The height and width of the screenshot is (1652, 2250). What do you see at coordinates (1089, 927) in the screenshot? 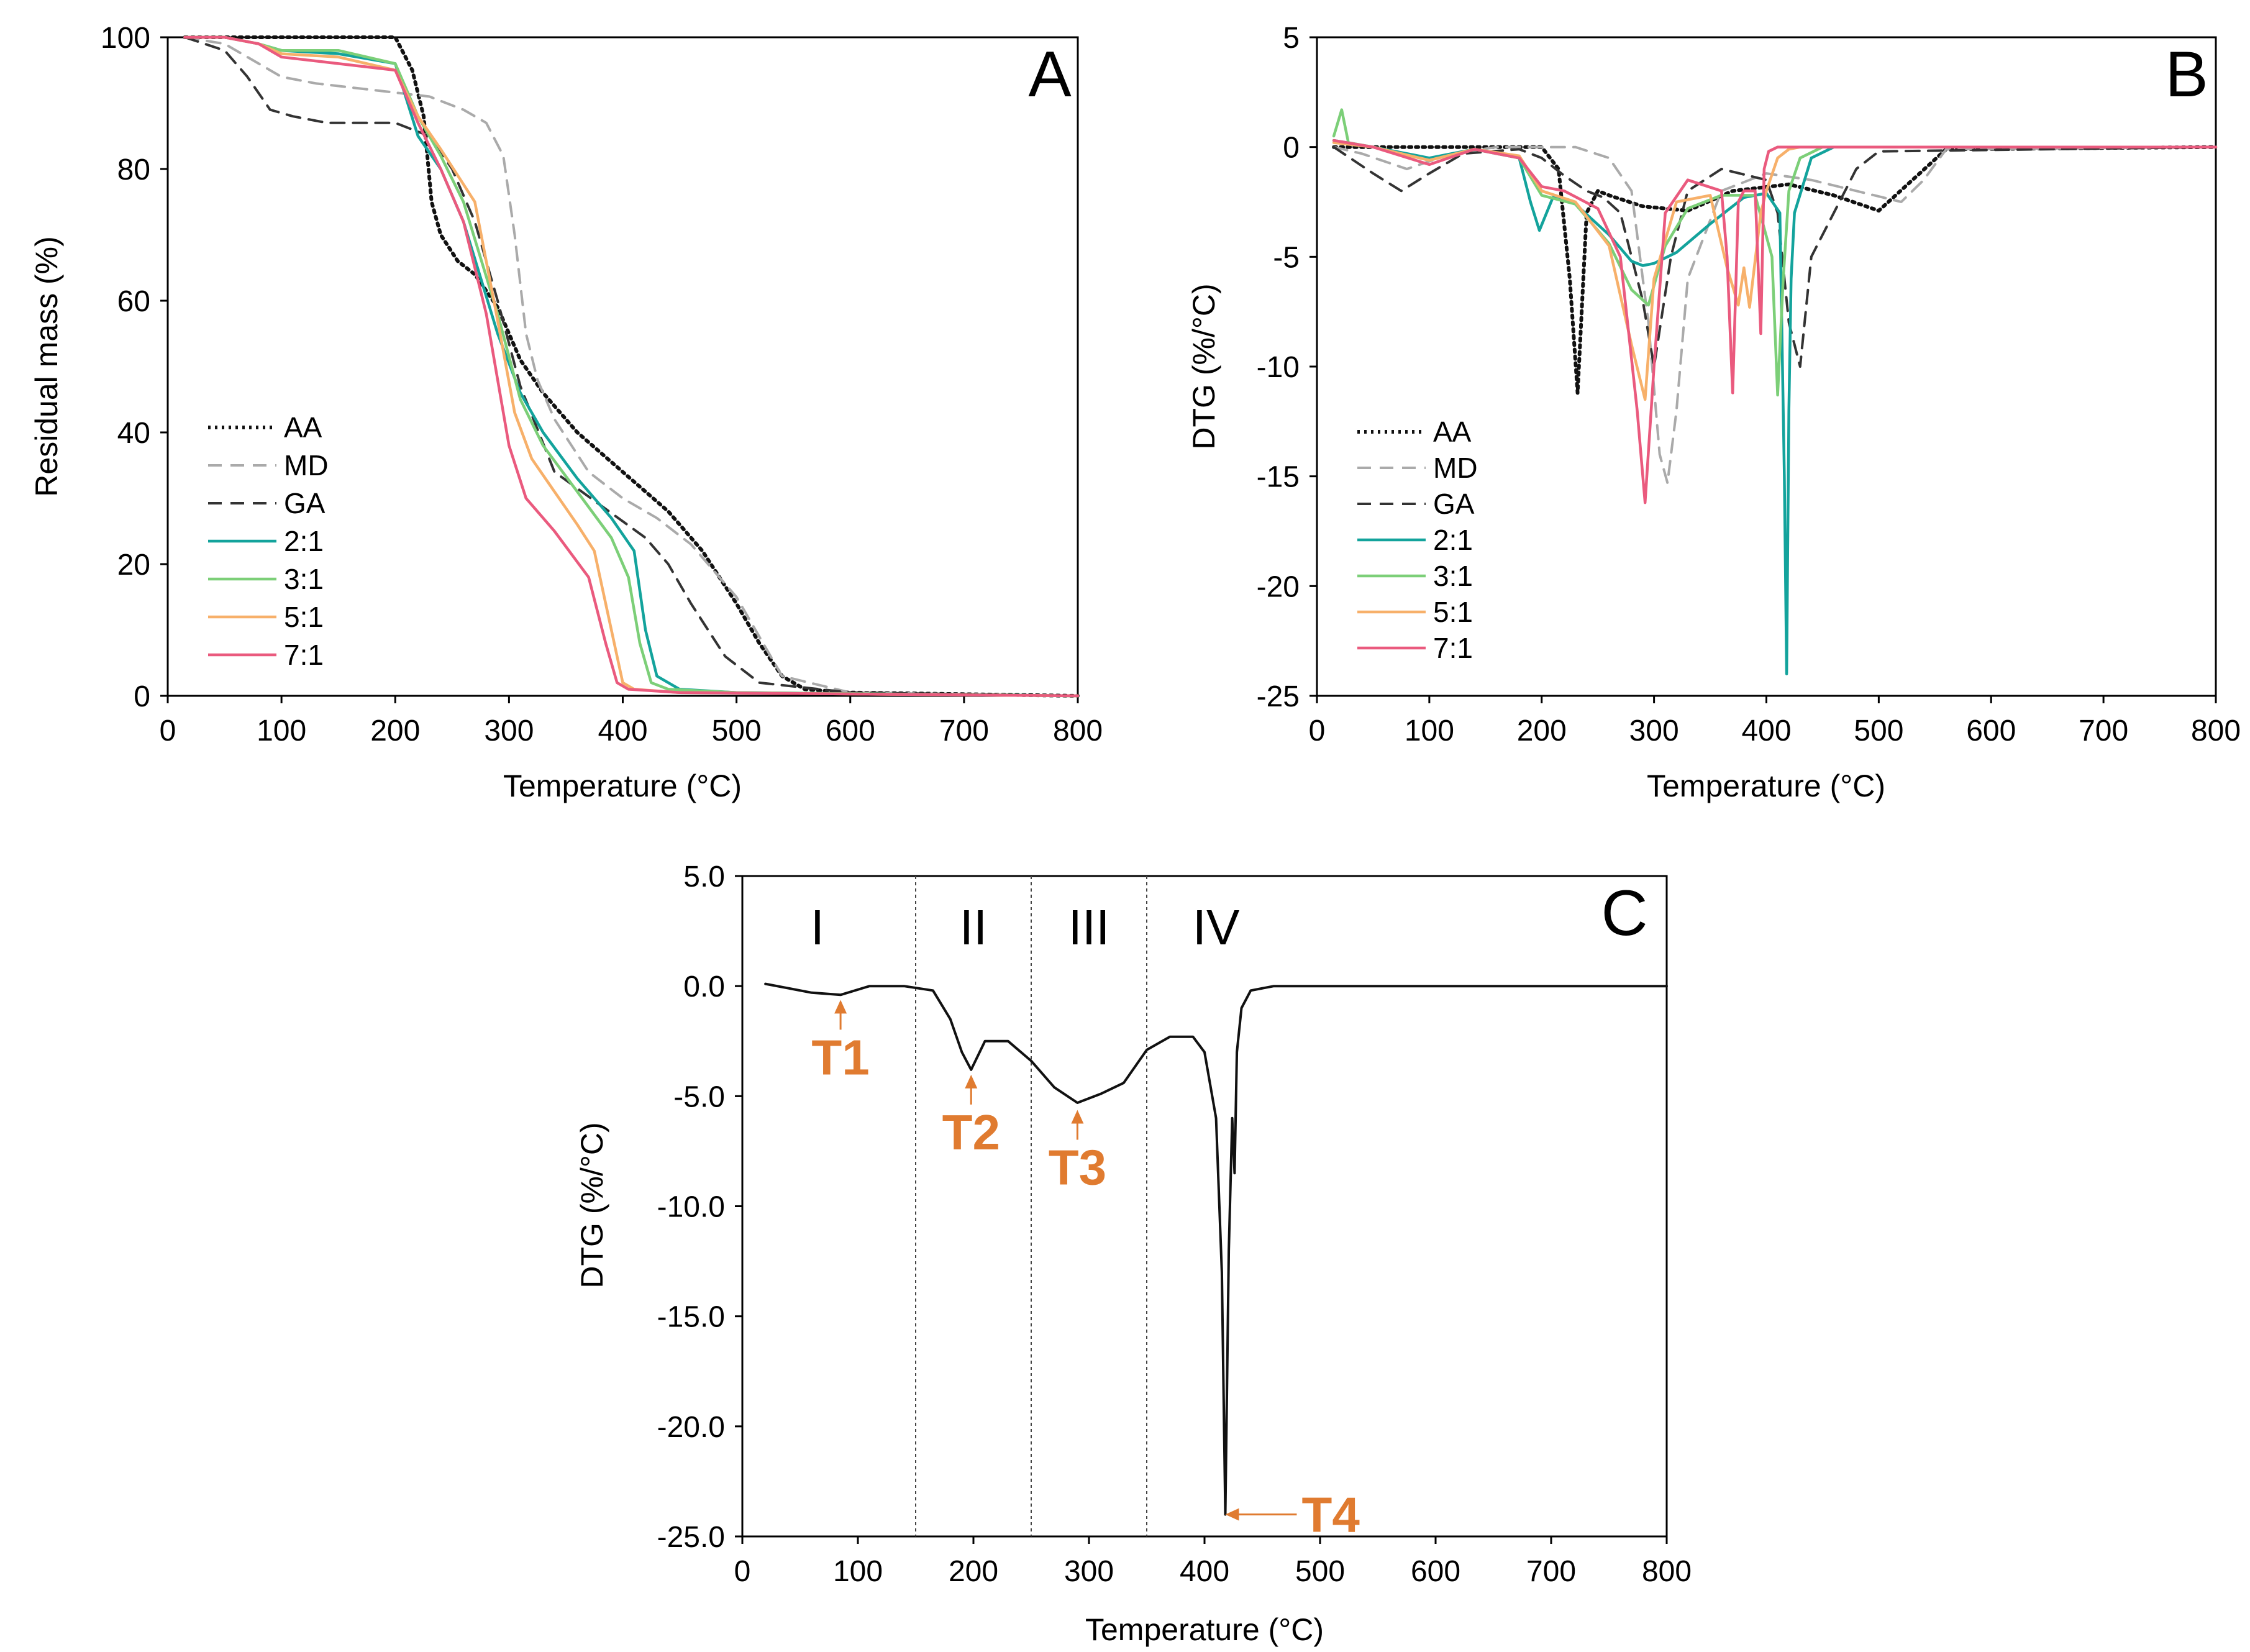
I see `region-label: III` at bounding box center [1089, 927].